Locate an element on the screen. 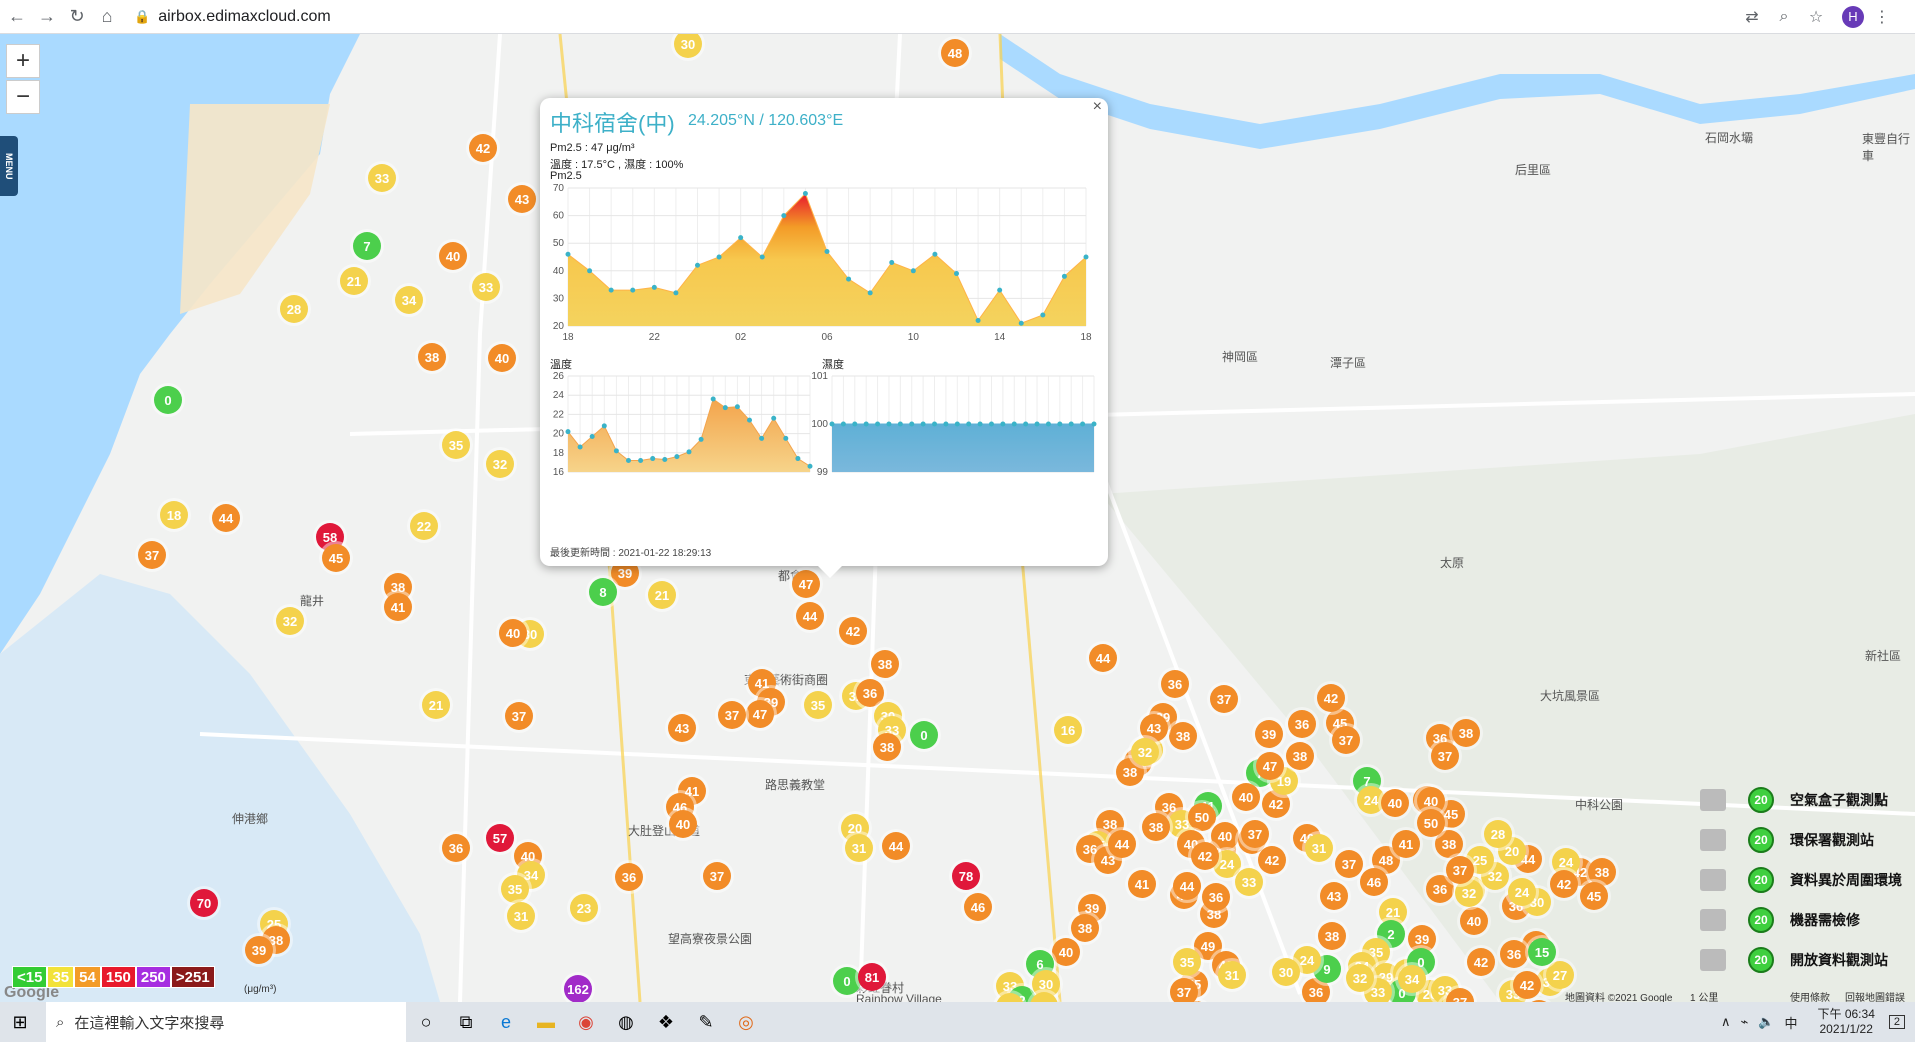 The width and height of the screenshot is (1915, 1042). sensor-marker: 22 is located at coordinates (424, 526).